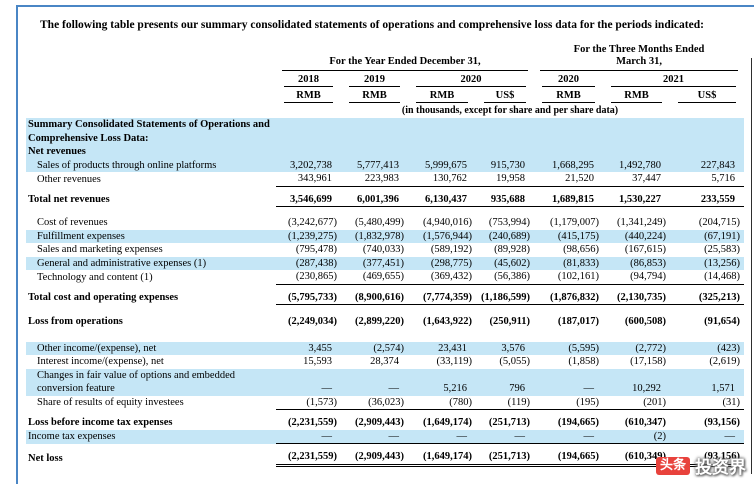 This screenshot has height=484, width=754. What do you see at coordinates (509, 422) in the screenshot?
I see `value-cell: (251,713)` at bounding box center [509, 422].